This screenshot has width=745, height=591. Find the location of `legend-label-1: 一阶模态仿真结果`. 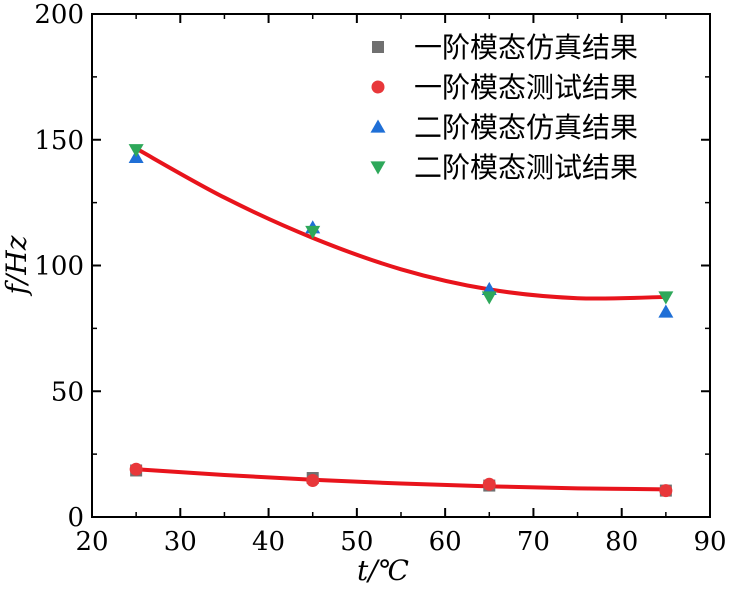

legend-label-1: 一阶模态仿真结果 is located at coordinates (526, 47).